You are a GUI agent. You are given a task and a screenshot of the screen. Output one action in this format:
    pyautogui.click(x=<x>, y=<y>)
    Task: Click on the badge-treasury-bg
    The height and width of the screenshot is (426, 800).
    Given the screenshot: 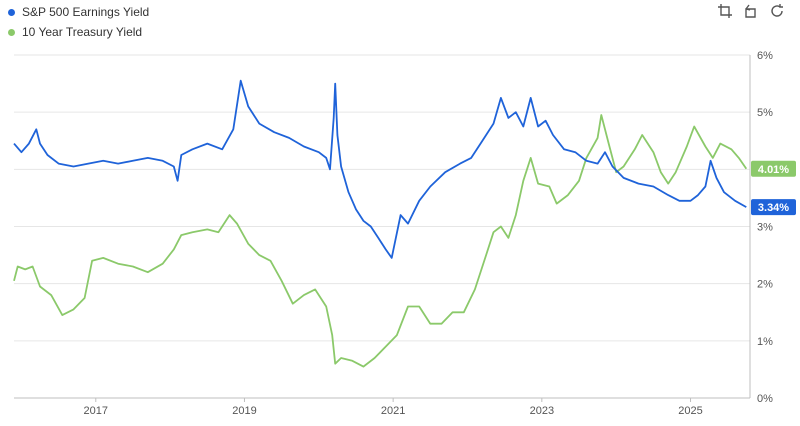 What is the action you would take?
    pyautogui.click(x=773, y=168)
    